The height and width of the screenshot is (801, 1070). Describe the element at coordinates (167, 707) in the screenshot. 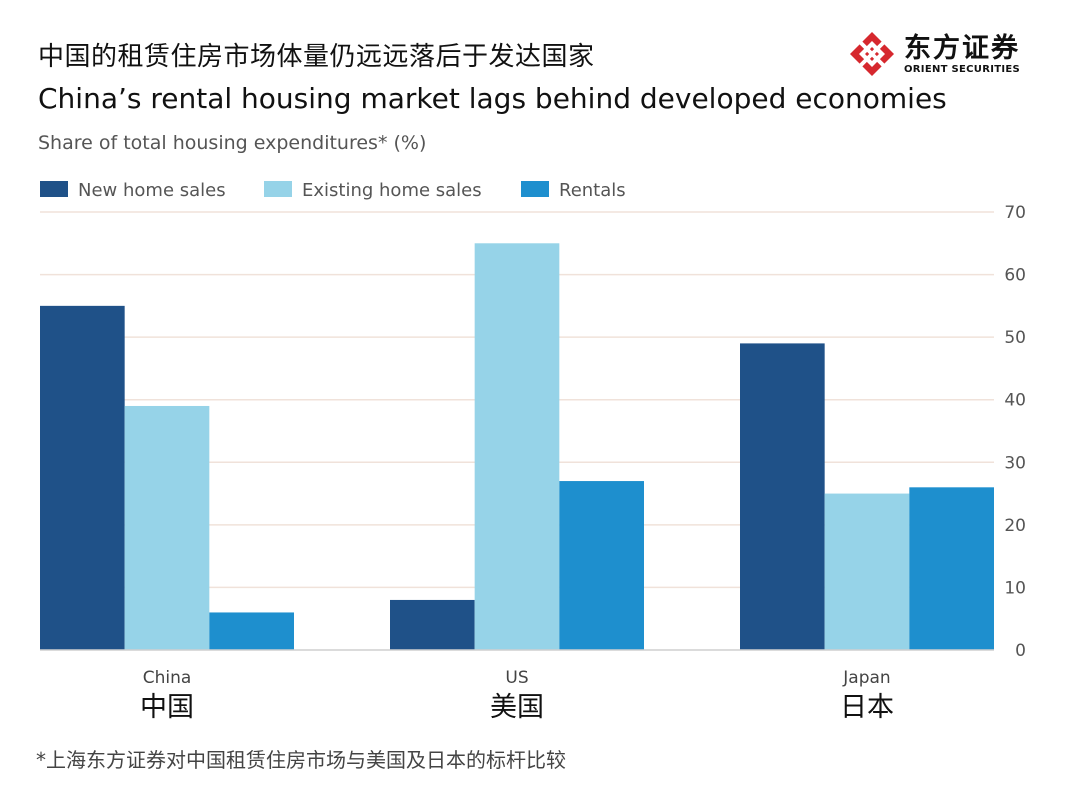

I see `x-tick-label-zh-china: 中国` at that location.